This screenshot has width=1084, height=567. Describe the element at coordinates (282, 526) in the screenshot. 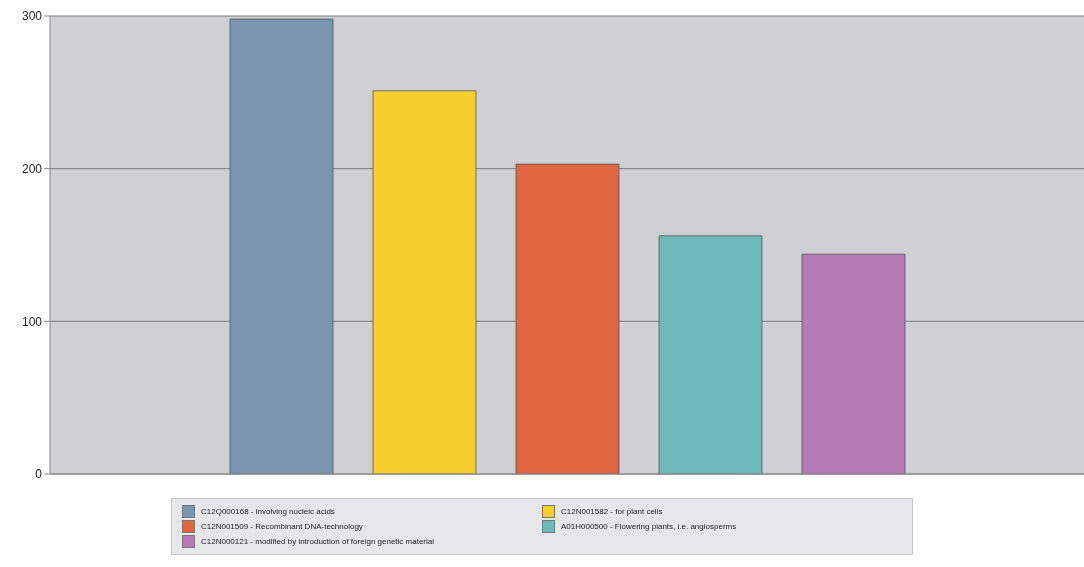

I see `legend-label: C12N001509 - Recombinant DNA-technology` at that location.